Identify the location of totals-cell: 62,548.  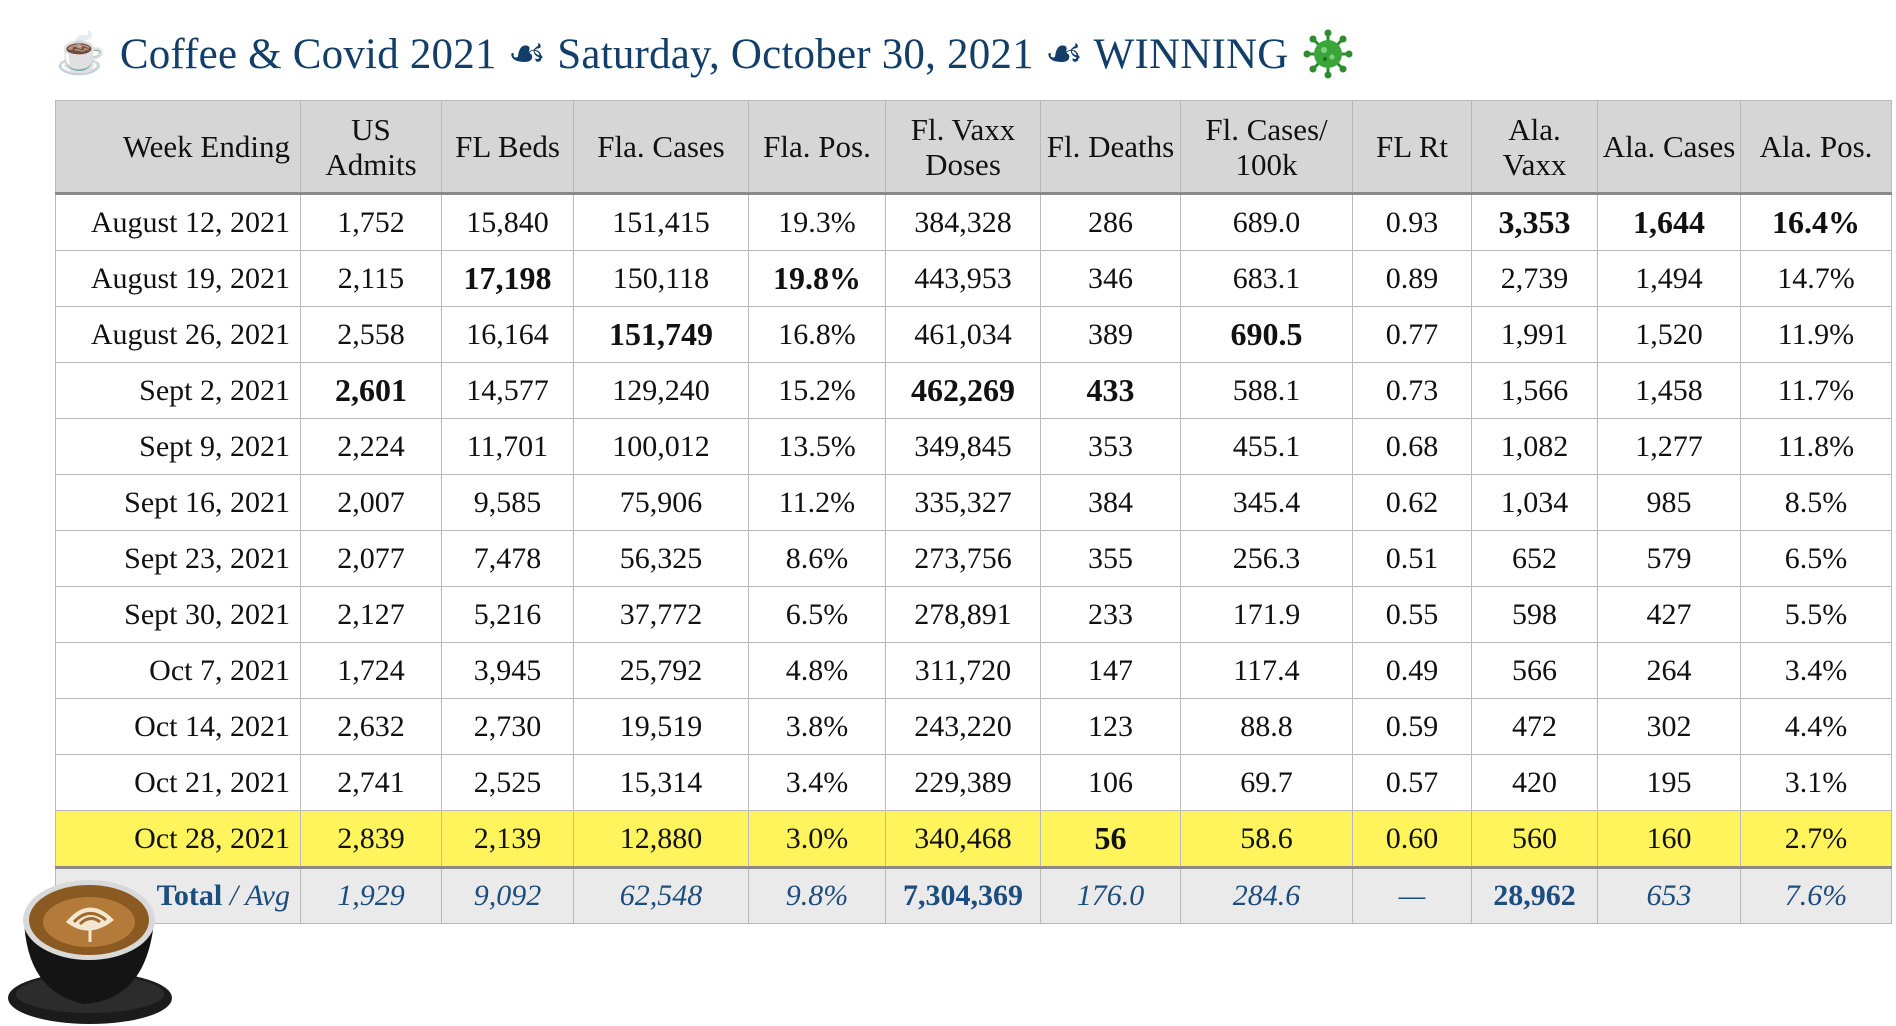
(661, 895).